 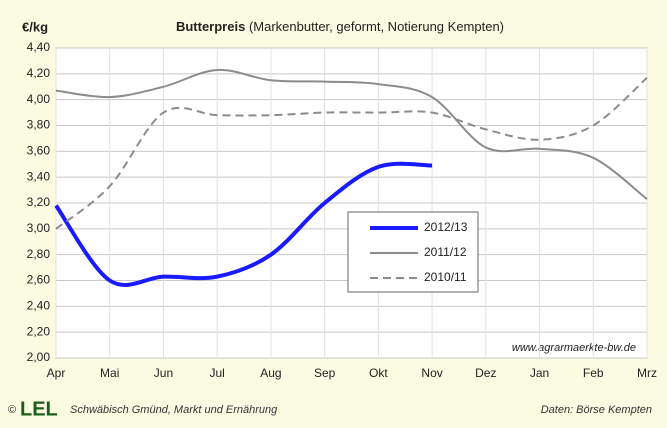 I want to click on y-tick-label: 3,20, so click(x=39, y=202).